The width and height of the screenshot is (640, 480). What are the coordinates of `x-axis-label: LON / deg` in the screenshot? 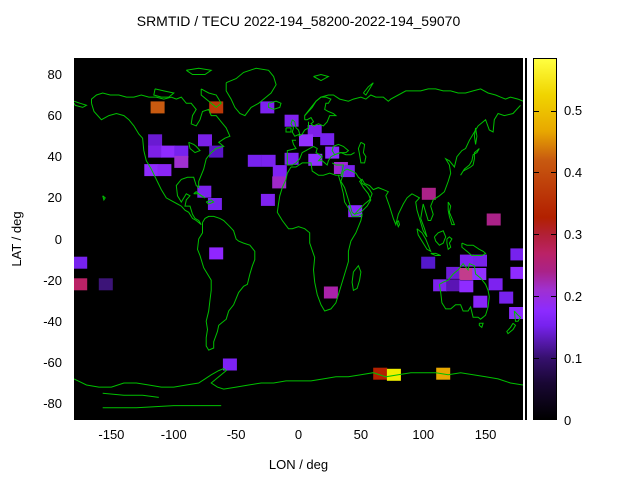 It's located at (298, 464).